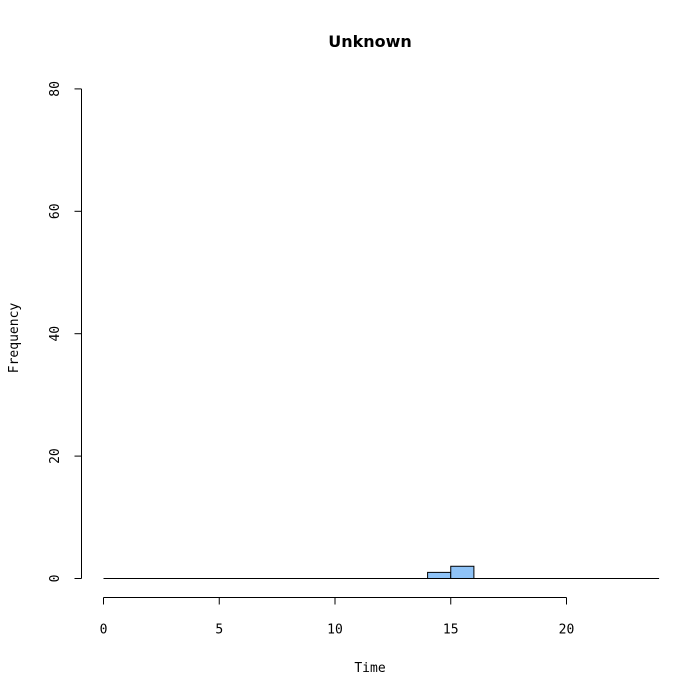  I want to click on y-tick-label-0: 0, so click(55, 579).